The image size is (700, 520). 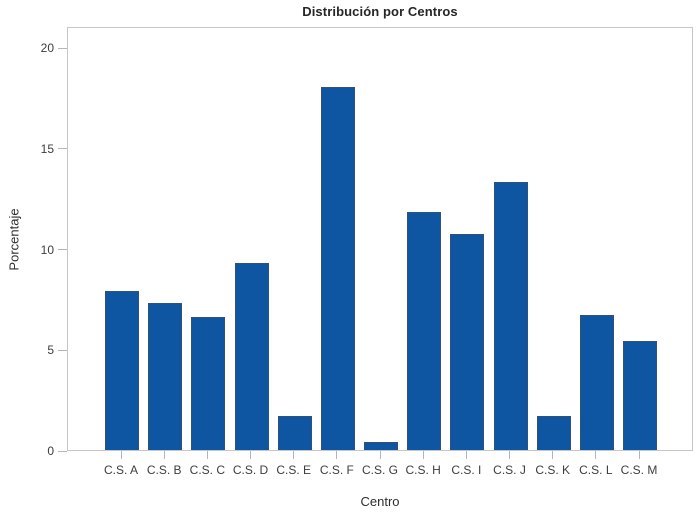 I want to click on bar-c-s-a, so click(x=122, y=370).